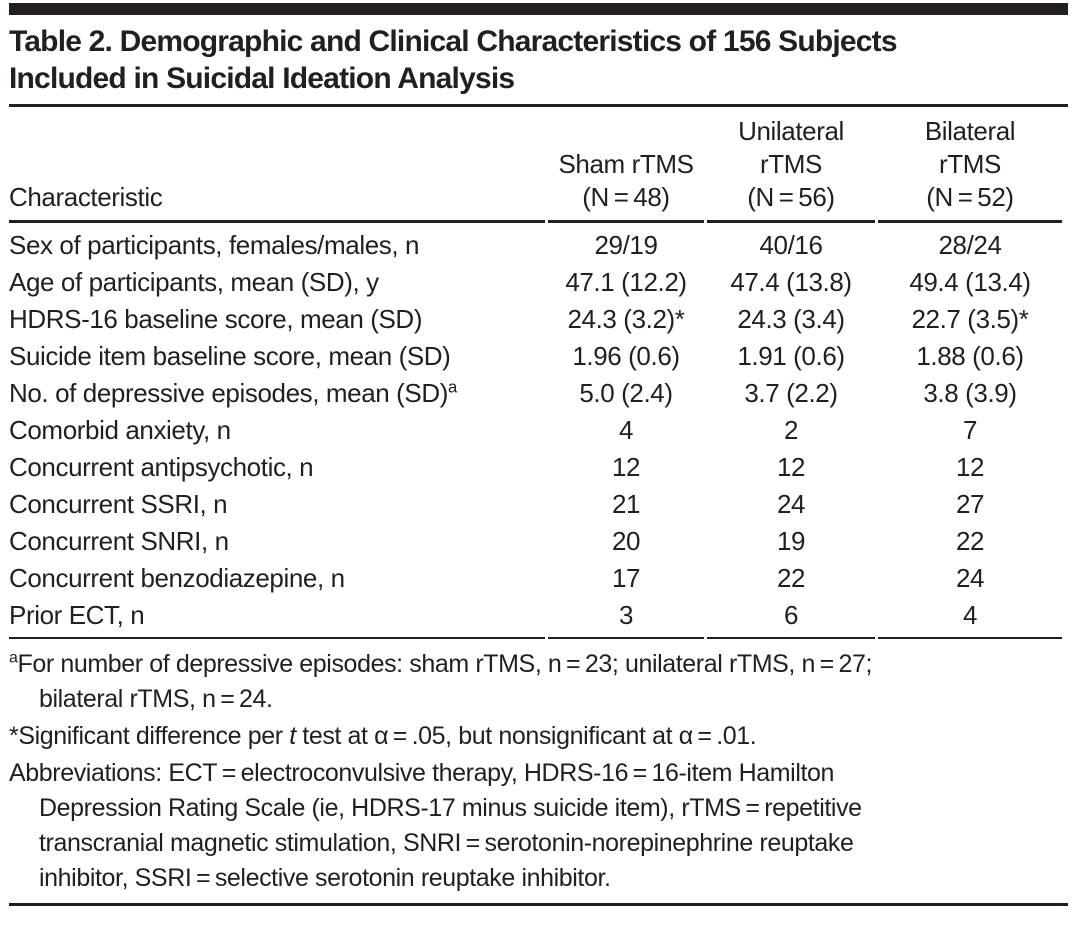 The height and width of the screenshot is (929, 1077). What do you see at coordinates (538, 105) in the screenshot?
I see `title-rule` at bounding box center [538, 105].